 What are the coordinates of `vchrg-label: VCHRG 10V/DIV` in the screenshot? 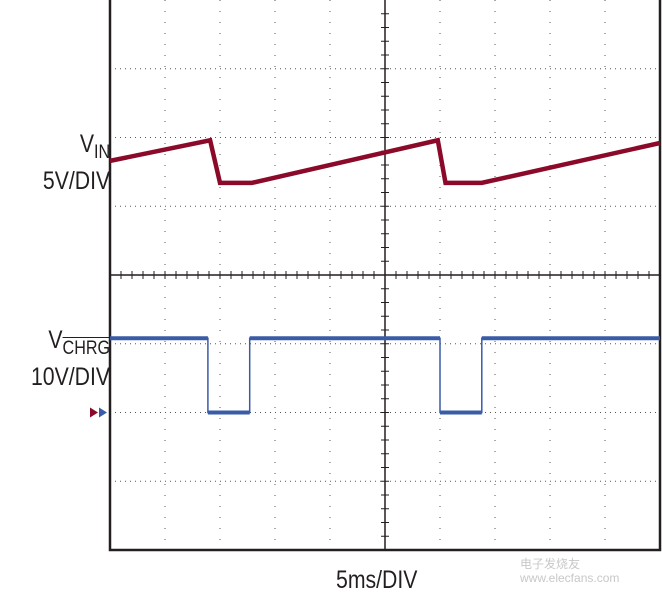 It's located at (70, 358).